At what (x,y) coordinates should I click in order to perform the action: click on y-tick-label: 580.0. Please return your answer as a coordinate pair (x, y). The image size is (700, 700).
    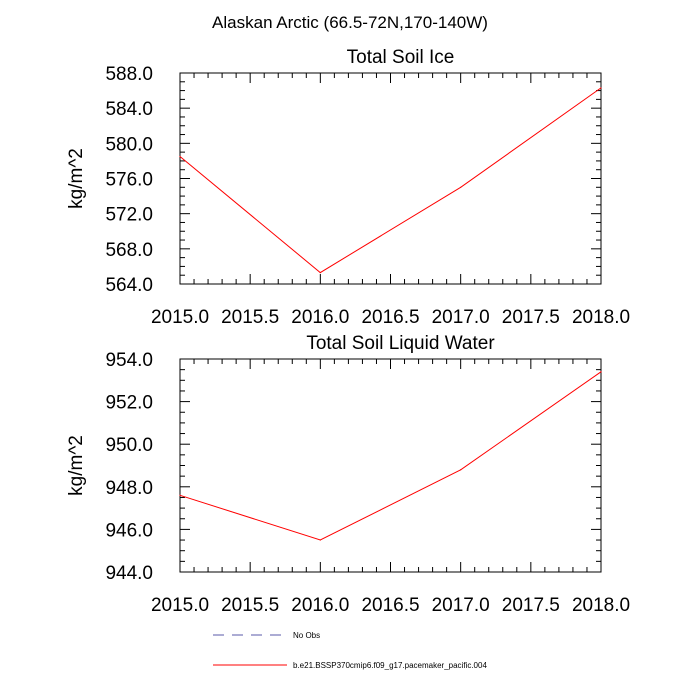
    Looking at the image, I should click on (129, 144).